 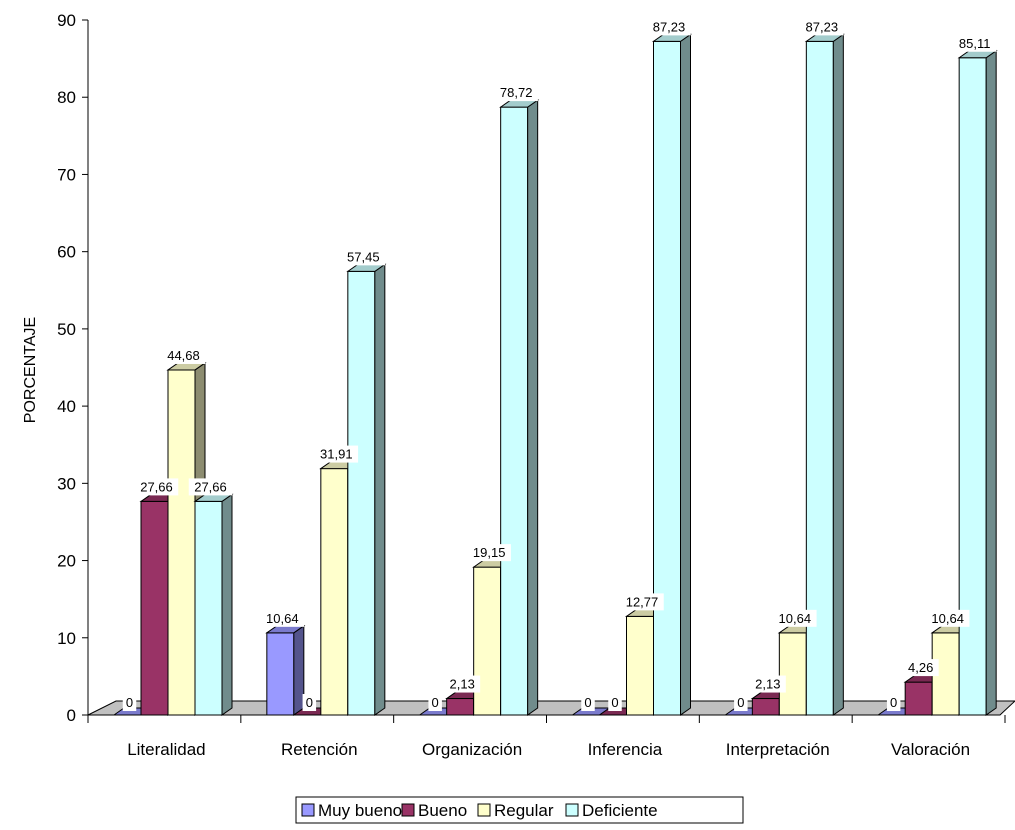 I want to click on data-label: 57,45, so click(x=363, y=256).